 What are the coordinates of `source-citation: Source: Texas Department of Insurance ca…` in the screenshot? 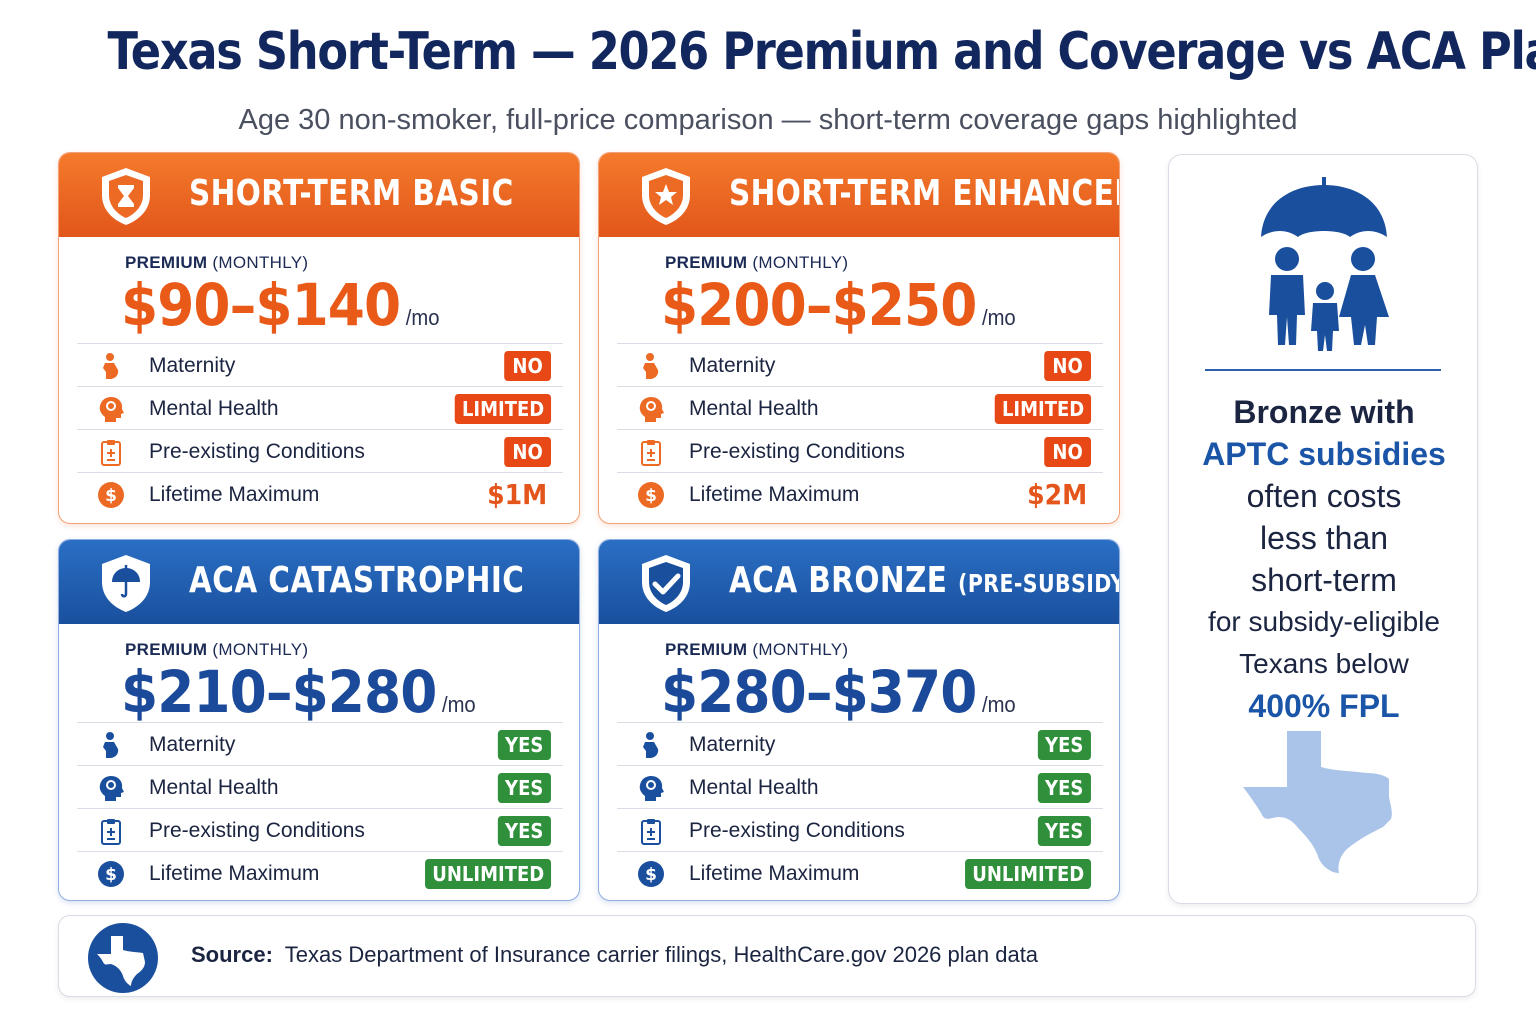 It's located at (615, 954).